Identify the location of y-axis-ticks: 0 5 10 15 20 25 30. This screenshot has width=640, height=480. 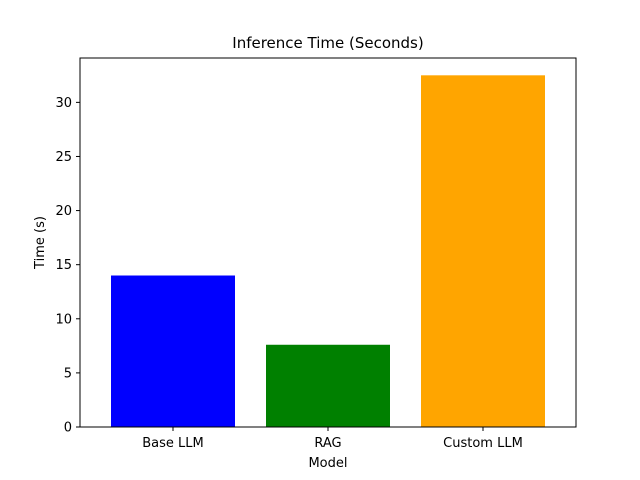
(67, 266).